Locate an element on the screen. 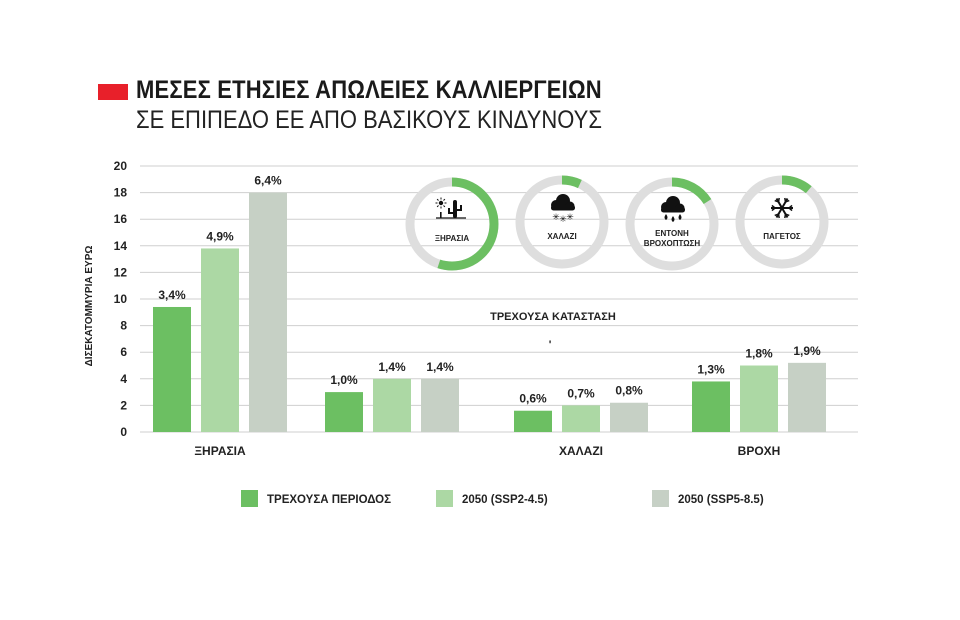  bar-data-label: 0,6% is located at coordinates (533, 399).